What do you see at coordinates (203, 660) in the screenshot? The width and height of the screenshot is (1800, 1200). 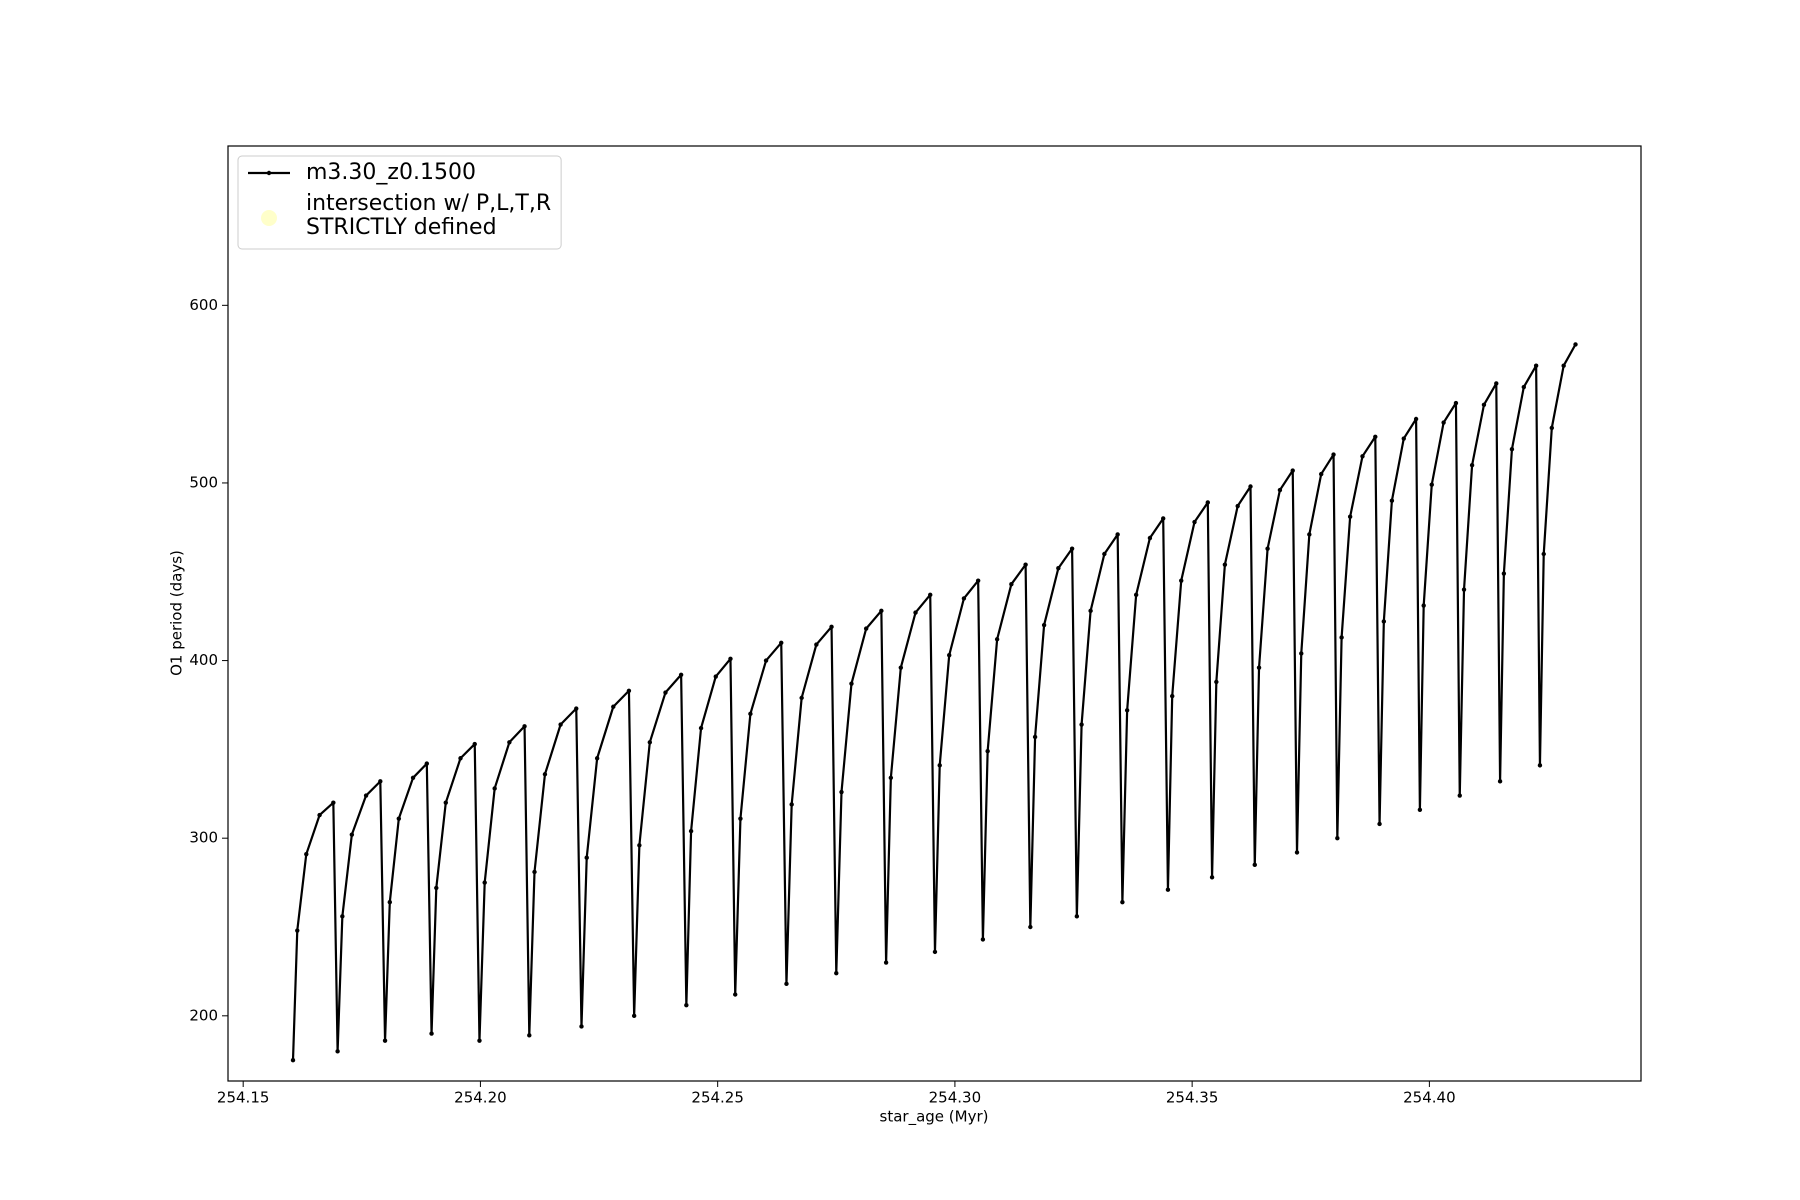 I see `y-tick-label: 400` at bounding box center [203, 660].